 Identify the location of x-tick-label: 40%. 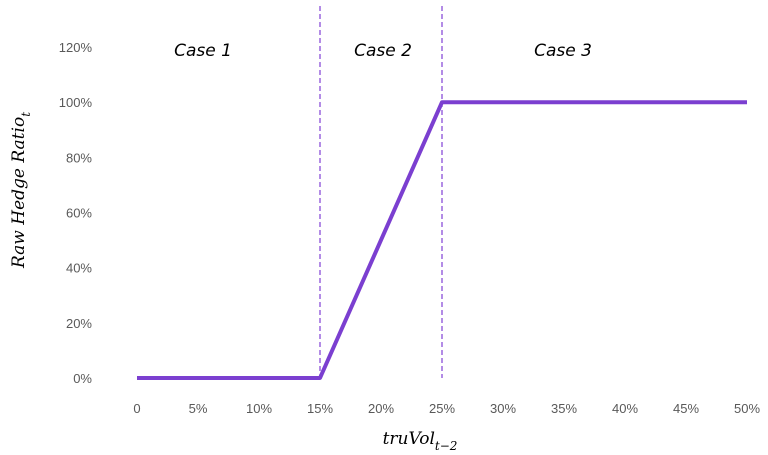
(625, 408).